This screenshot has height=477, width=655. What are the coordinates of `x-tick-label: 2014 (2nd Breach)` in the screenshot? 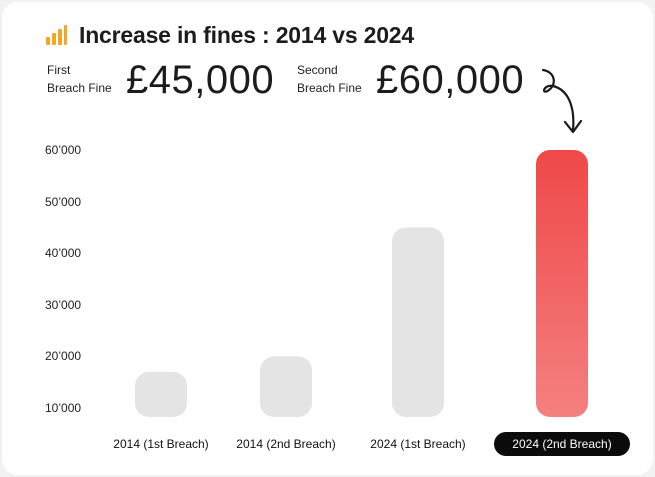 It's located at (286, 444).